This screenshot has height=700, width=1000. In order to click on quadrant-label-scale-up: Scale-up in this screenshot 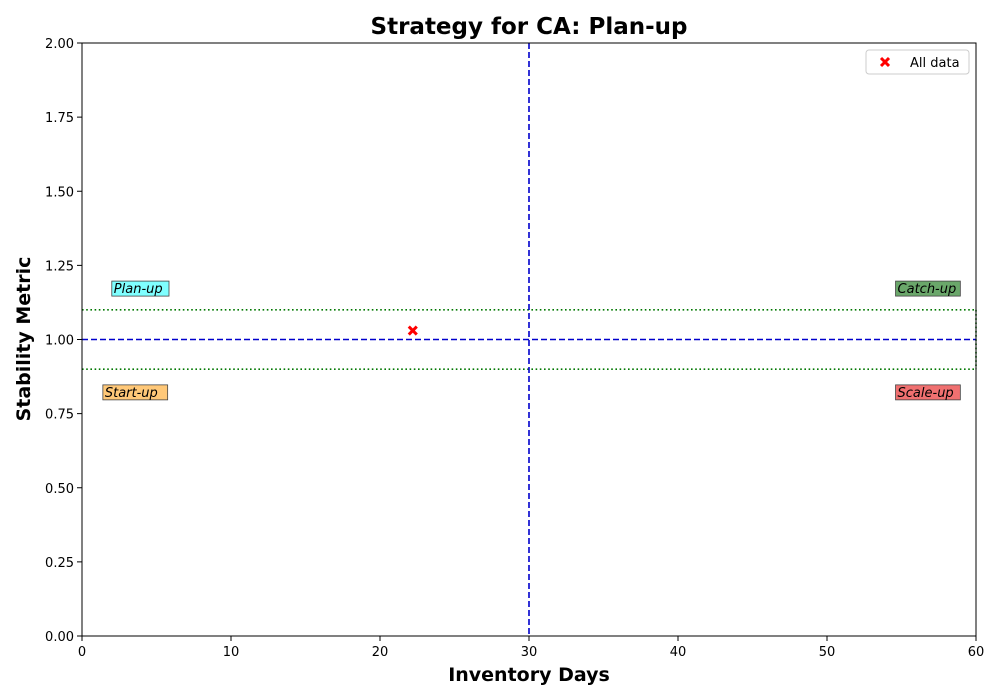, I will do `click(926, 393)`.